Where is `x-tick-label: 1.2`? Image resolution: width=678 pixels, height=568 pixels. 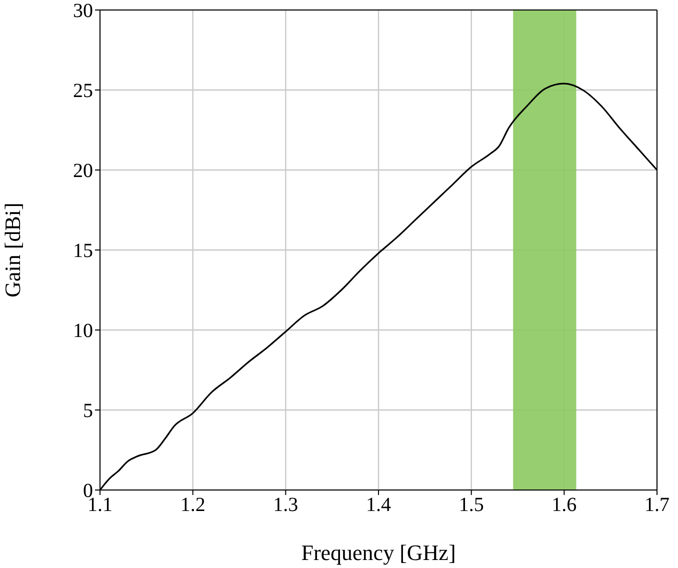
x-tick-label: 1.2 is located at coordinates (193, 505).